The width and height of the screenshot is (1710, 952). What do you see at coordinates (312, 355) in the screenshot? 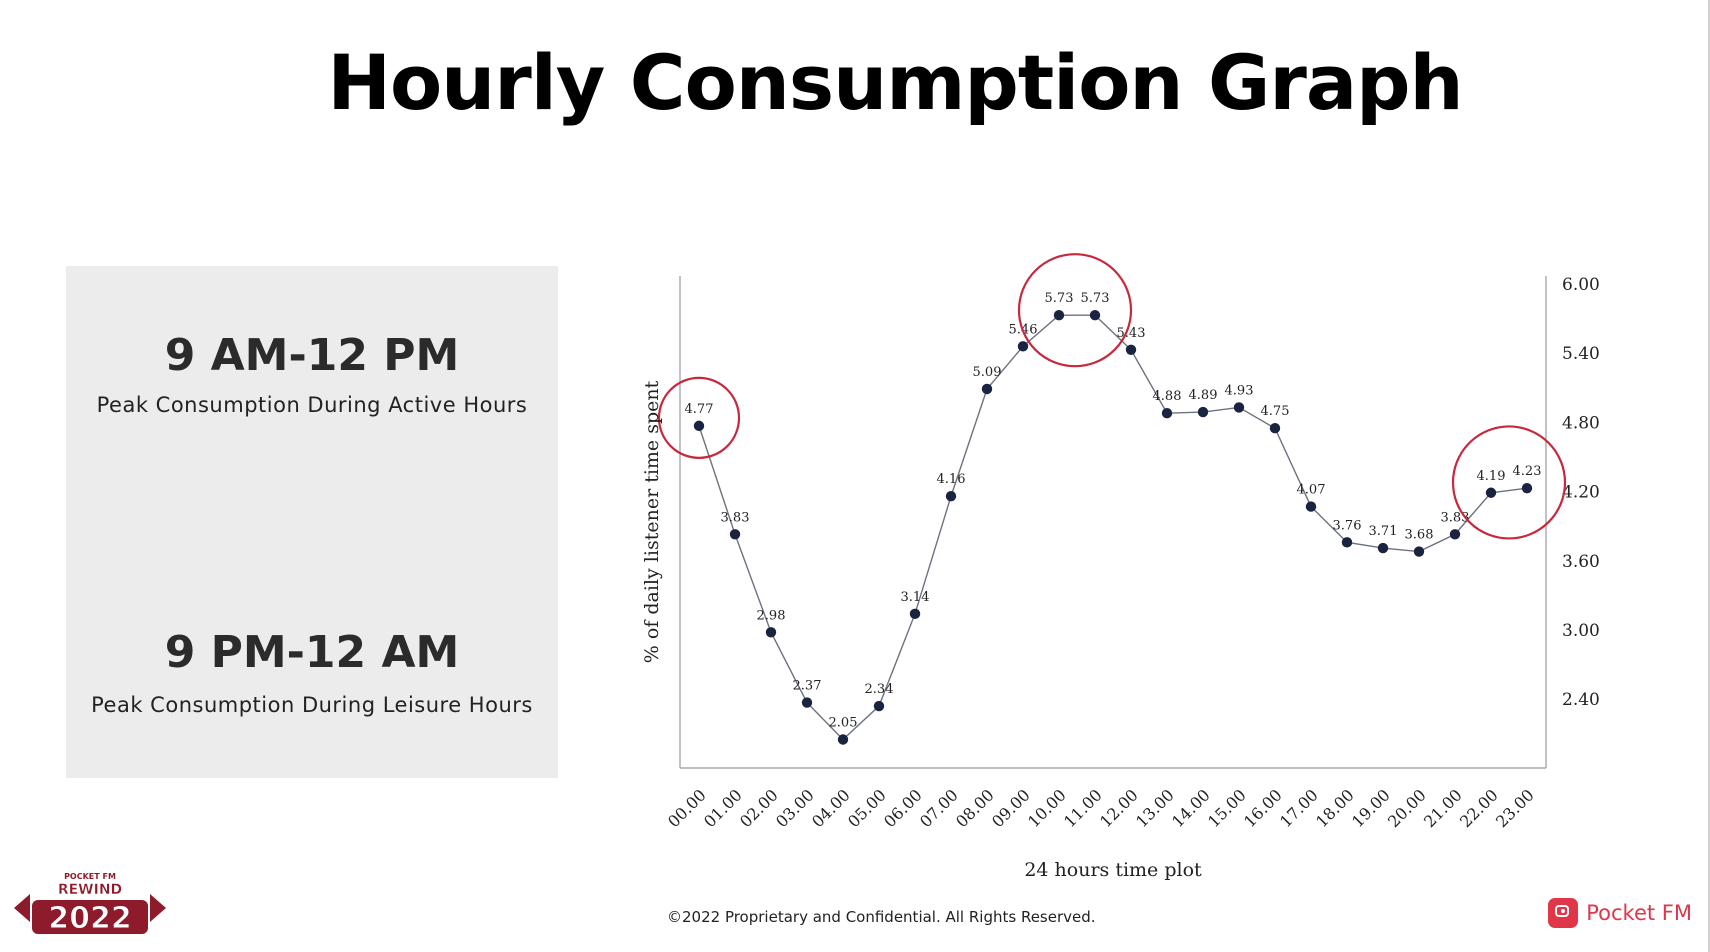
I see `highlight-active-title: 9 AM-12 PM` at bounding box center [312, 355].